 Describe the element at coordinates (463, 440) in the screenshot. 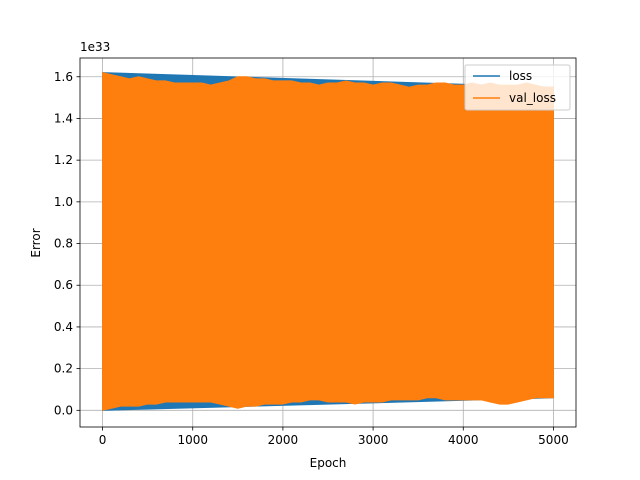

I see `x-tick-label: 4000` at that location.